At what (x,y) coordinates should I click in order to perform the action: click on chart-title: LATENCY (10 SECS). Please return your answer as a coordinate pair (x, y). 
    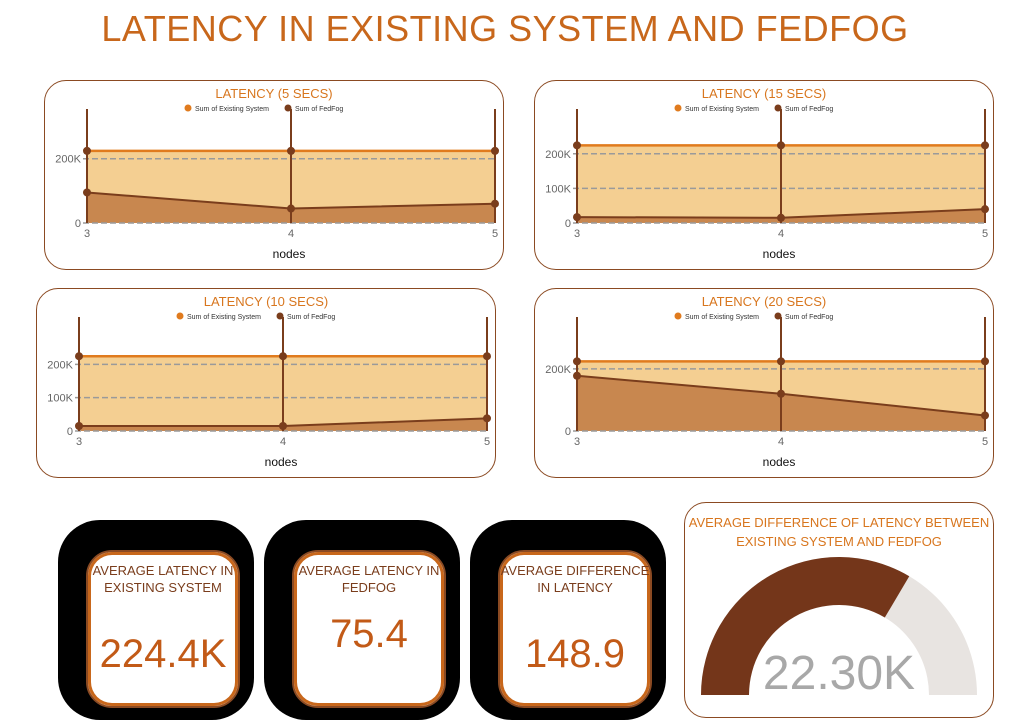
    Looking at the image, I should click on (266, 301).